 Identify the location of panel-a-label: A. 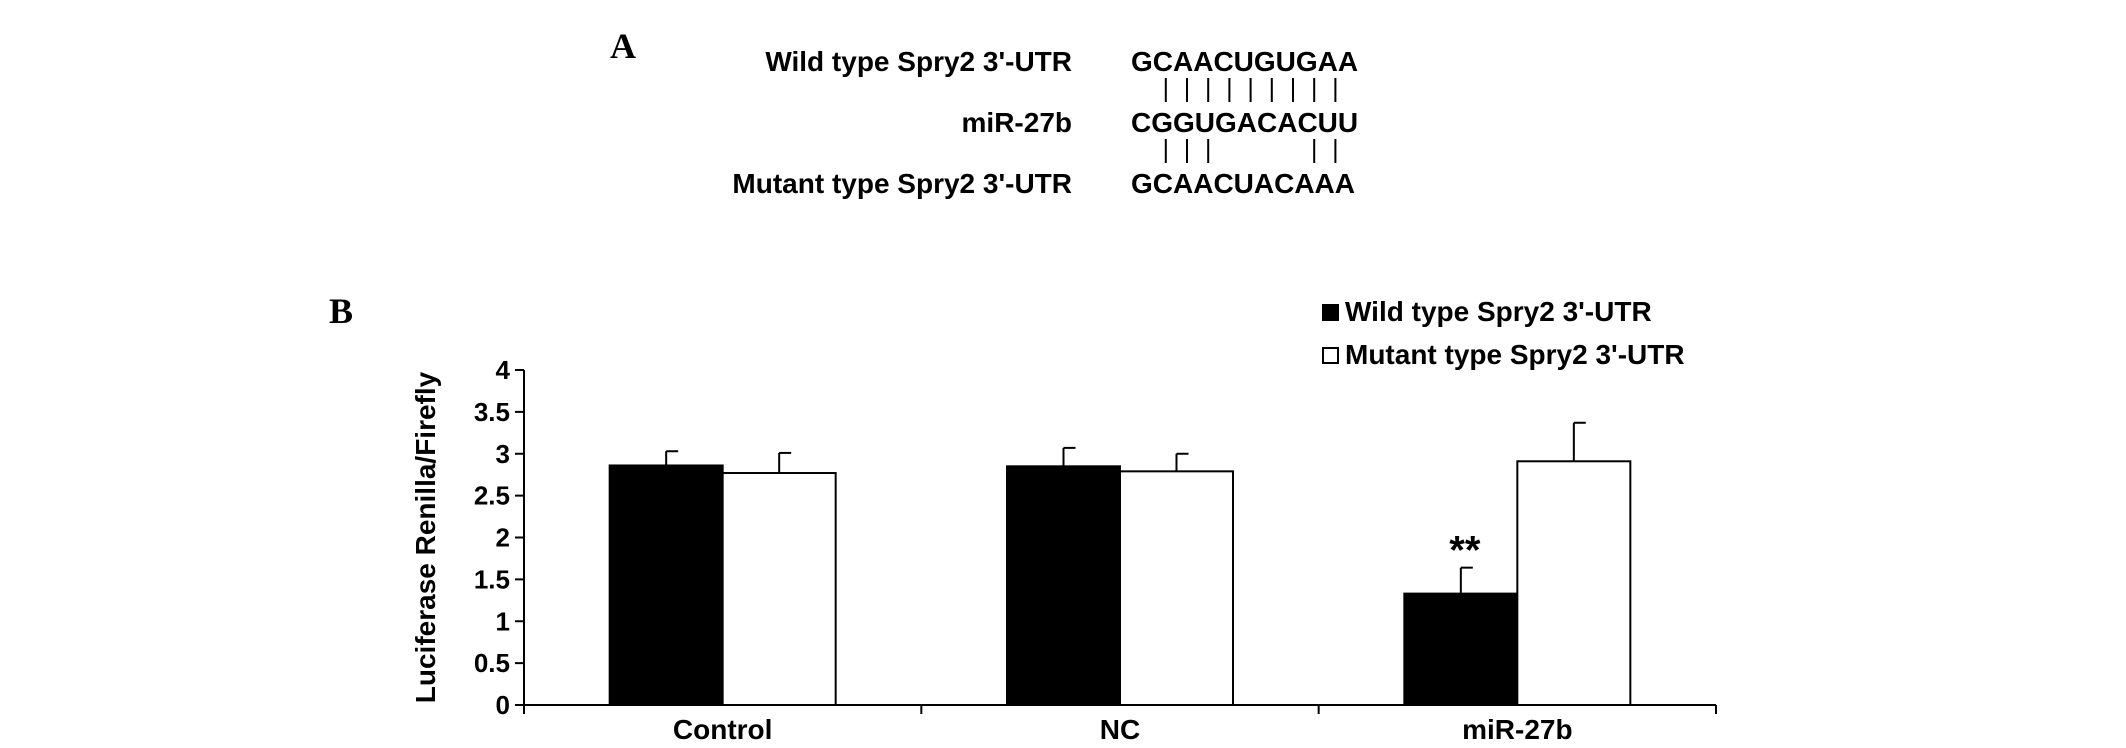
(623, 46).